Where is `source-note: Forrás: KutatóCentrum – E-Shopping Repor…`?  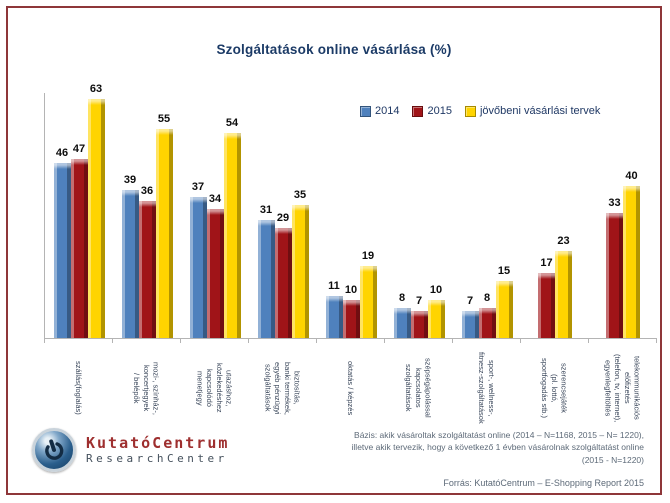
source-note: Forrás: KutatóCentrum – E-Shopping Repor… is located at coordinates (543, 483).